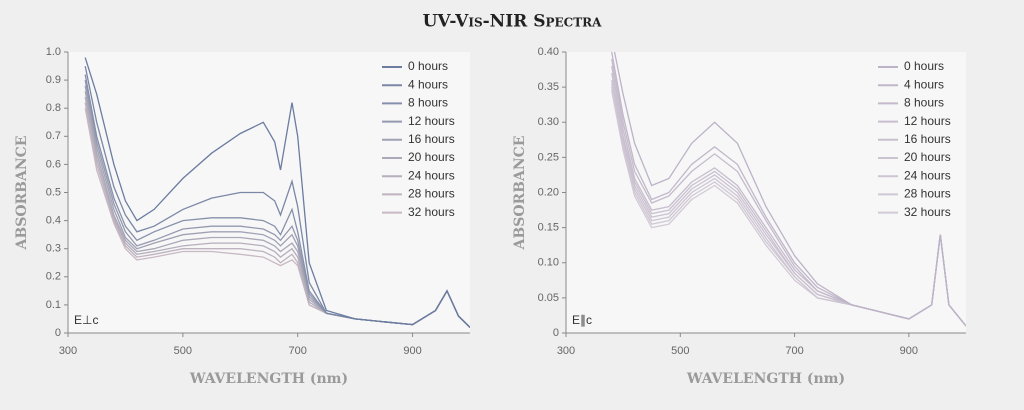 This screenshot has width=1024, height=410. What do you see at coordinates (548, 228) in the screenshot?
I see `y-tick-label: 0.15` at bounding box center [548, 228].